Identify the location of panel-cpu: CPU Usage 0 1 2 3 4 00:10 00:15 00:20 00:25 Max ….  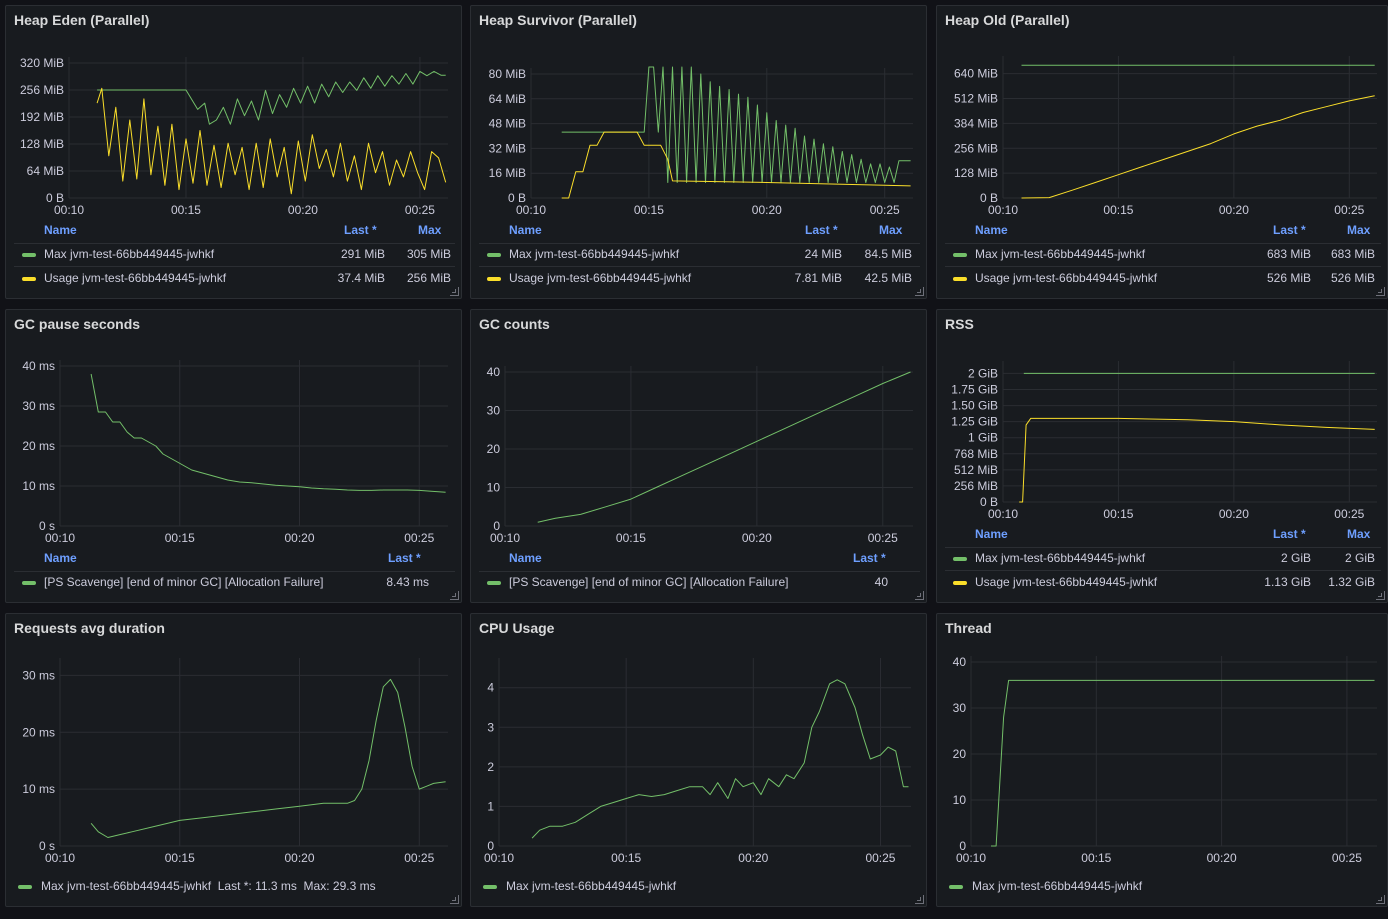
(698, 760).